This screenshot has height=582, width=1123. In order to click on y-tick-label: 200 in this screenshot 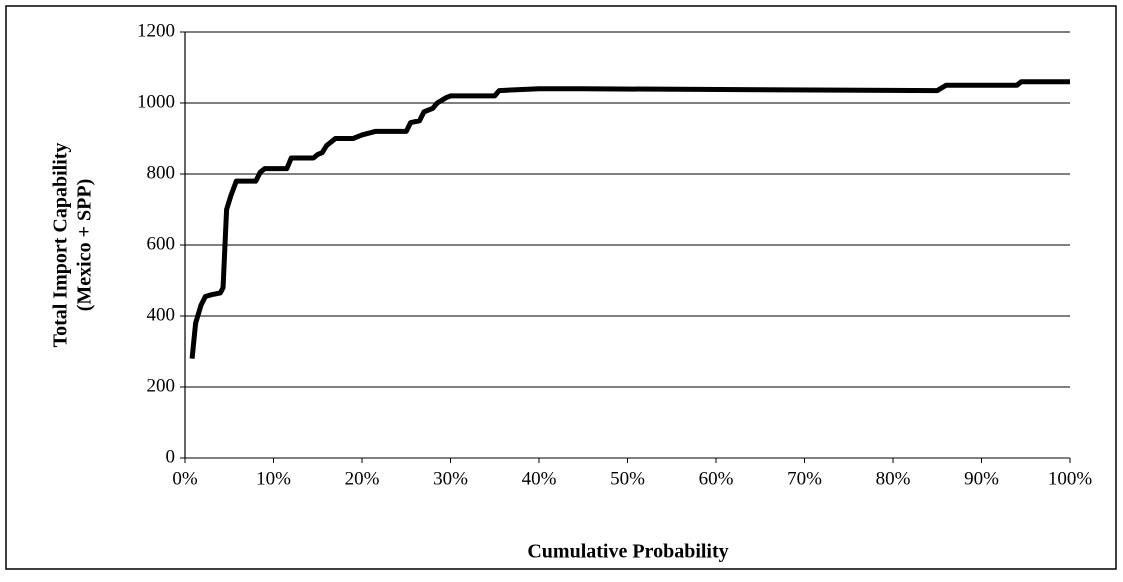, I will do `click(161, 385)`.